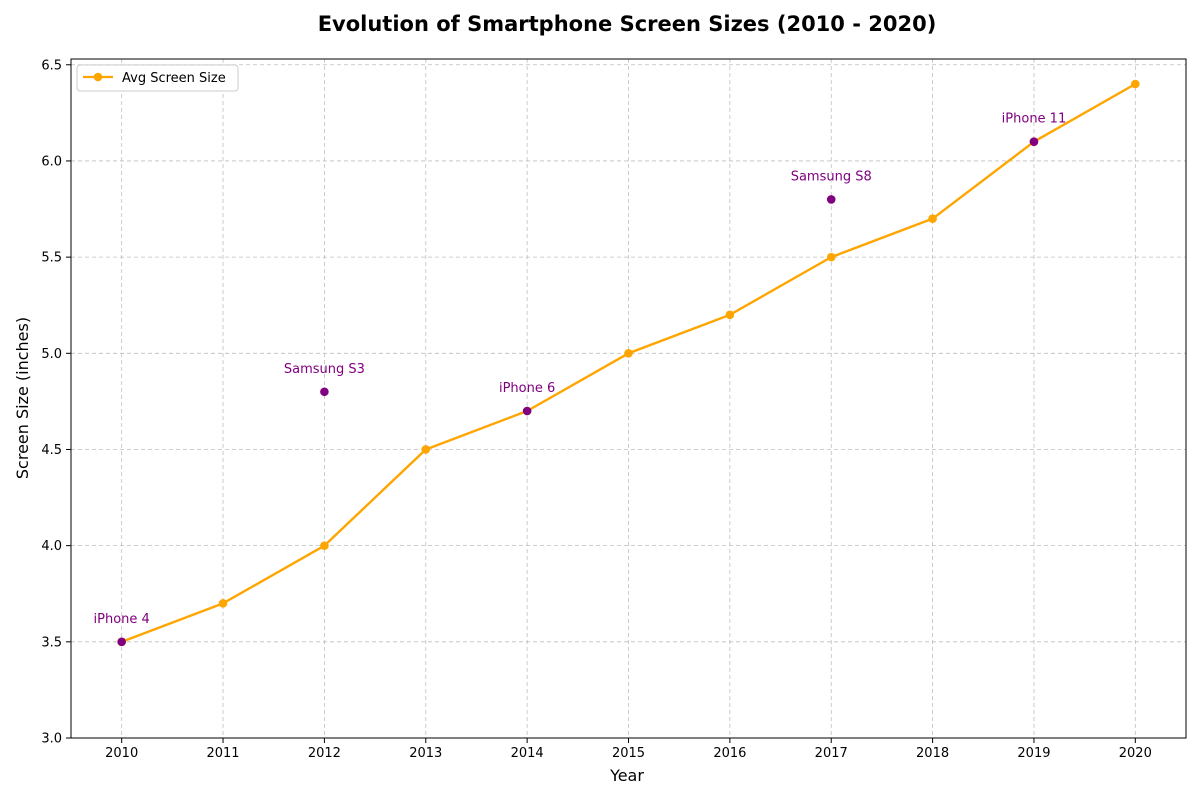 The image size is (1200, 800). I want to click on x-tick-label: 2011, so click(222, 753).